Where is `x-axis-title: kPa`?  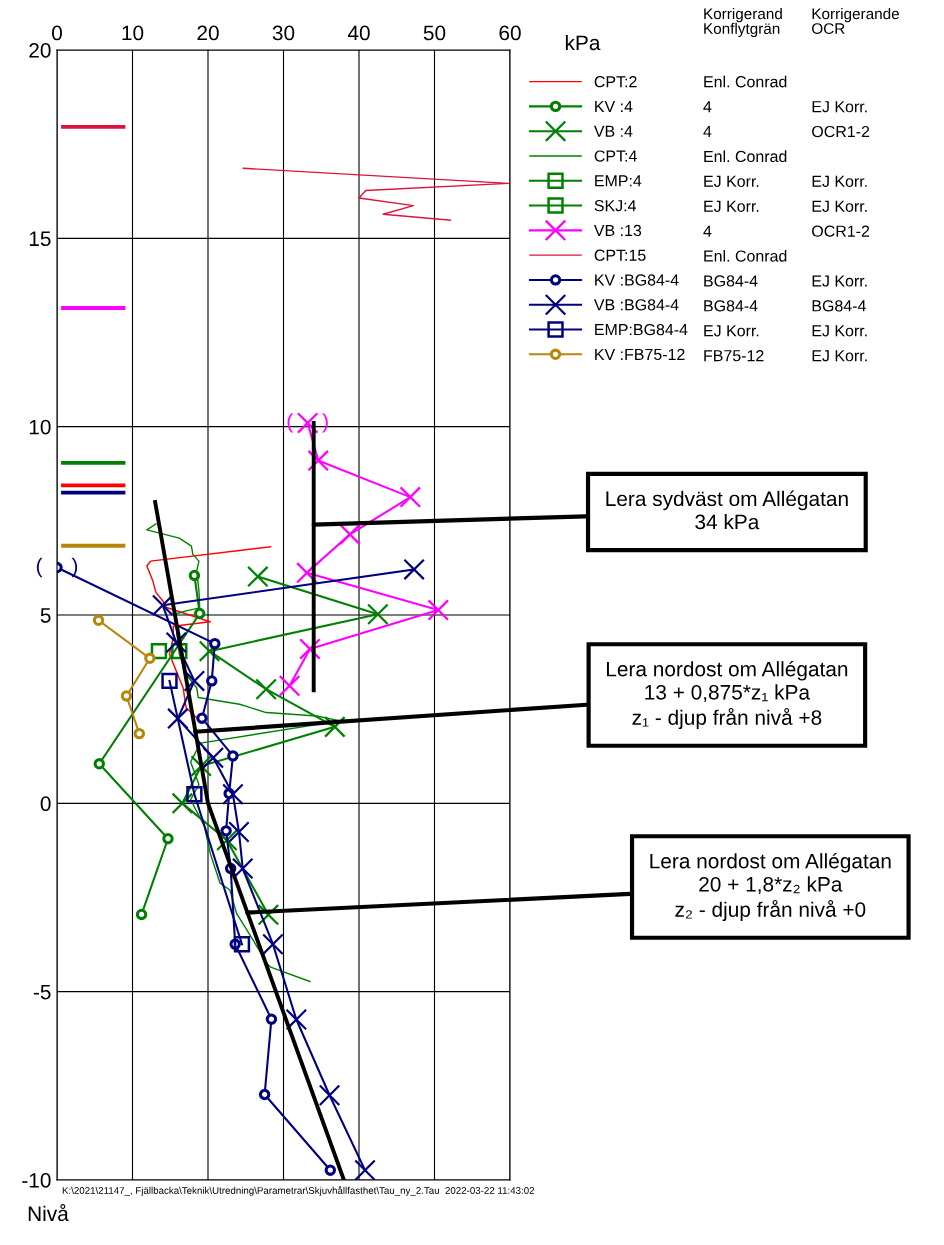 x-axis-title: kPa is located at coordinates (583, 42).